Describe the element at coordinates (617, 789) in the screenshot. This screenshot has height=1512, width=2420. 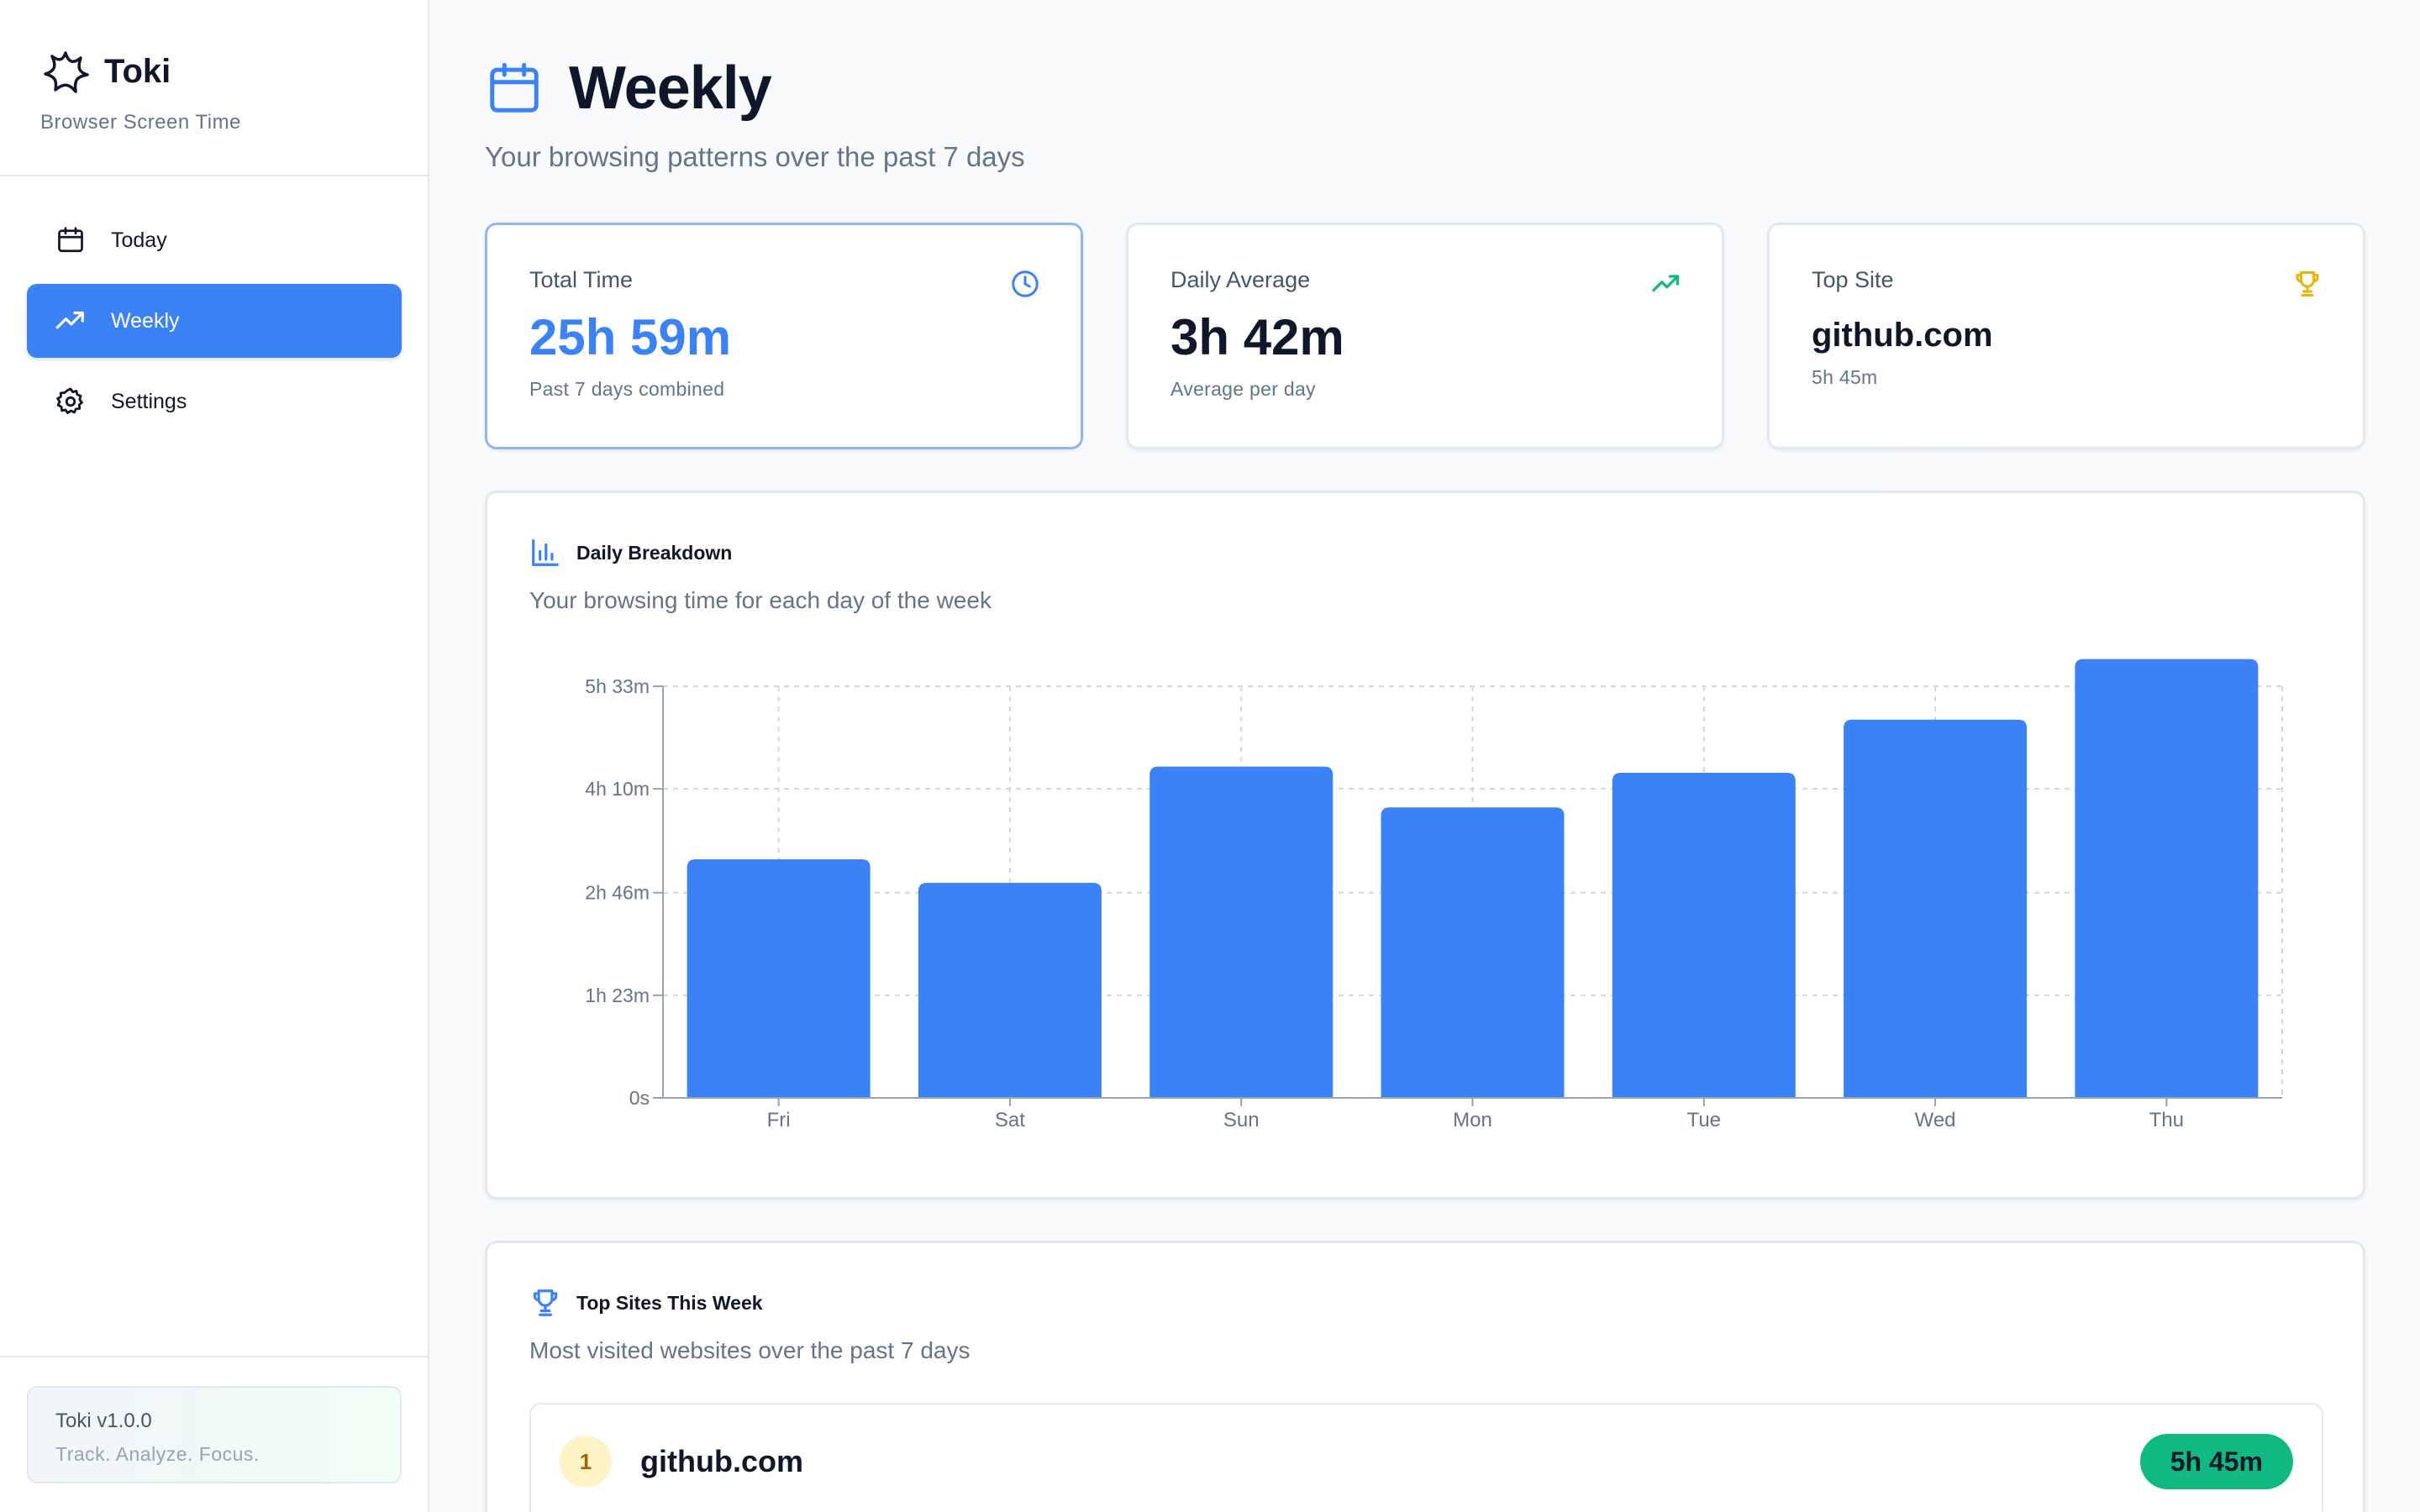
I see `y-tick-label: 4h 10m` at that location.